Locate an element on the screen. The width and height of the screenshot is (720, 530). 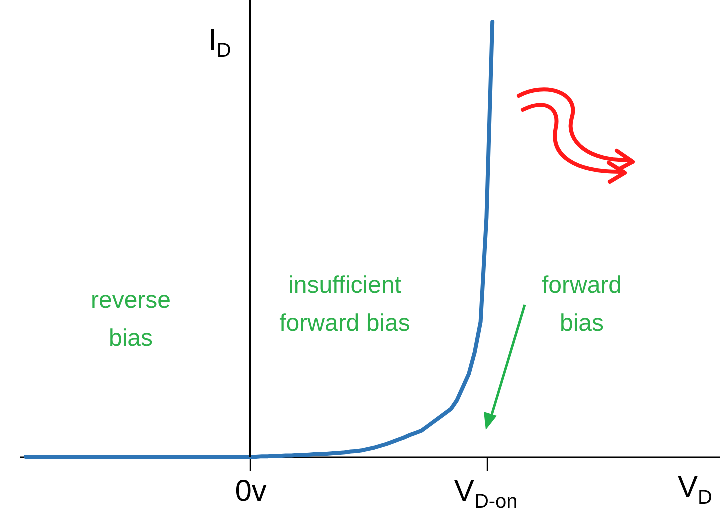
y-axis-title: I$_{D}$ is located at coordinates (220, 43).